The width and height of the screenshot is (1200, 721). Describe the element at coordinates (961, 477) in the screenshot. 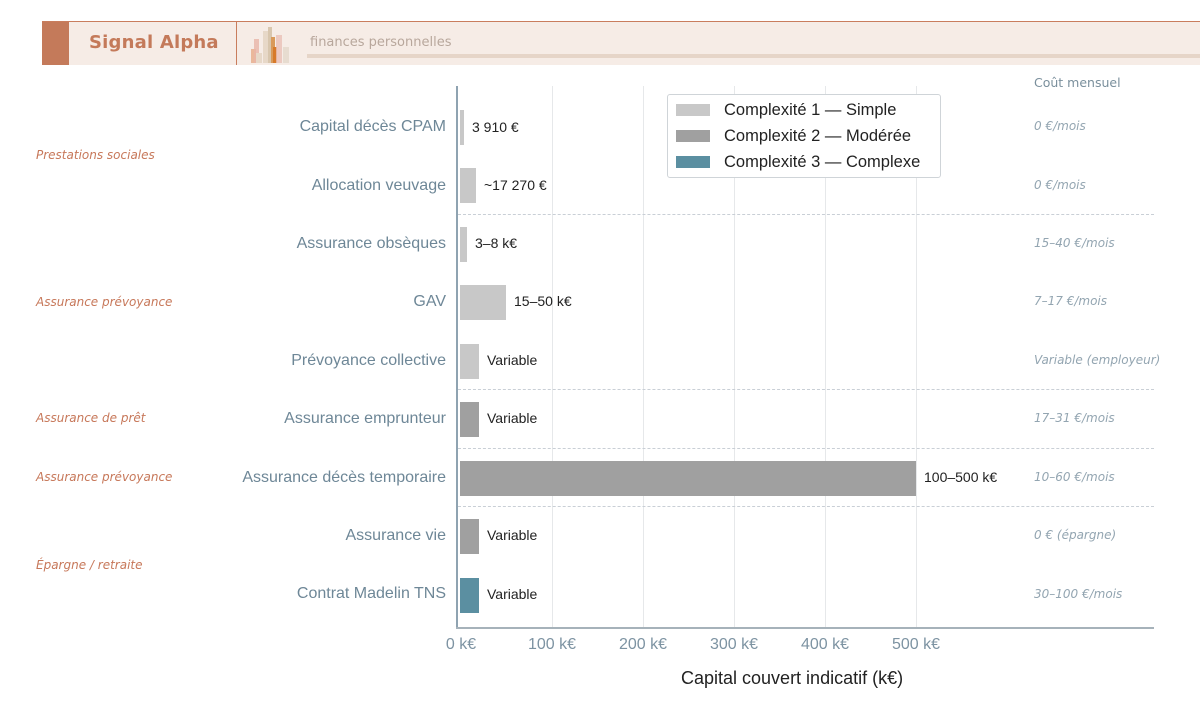

I see `bar-value-label: 100–500 k€` at that location.